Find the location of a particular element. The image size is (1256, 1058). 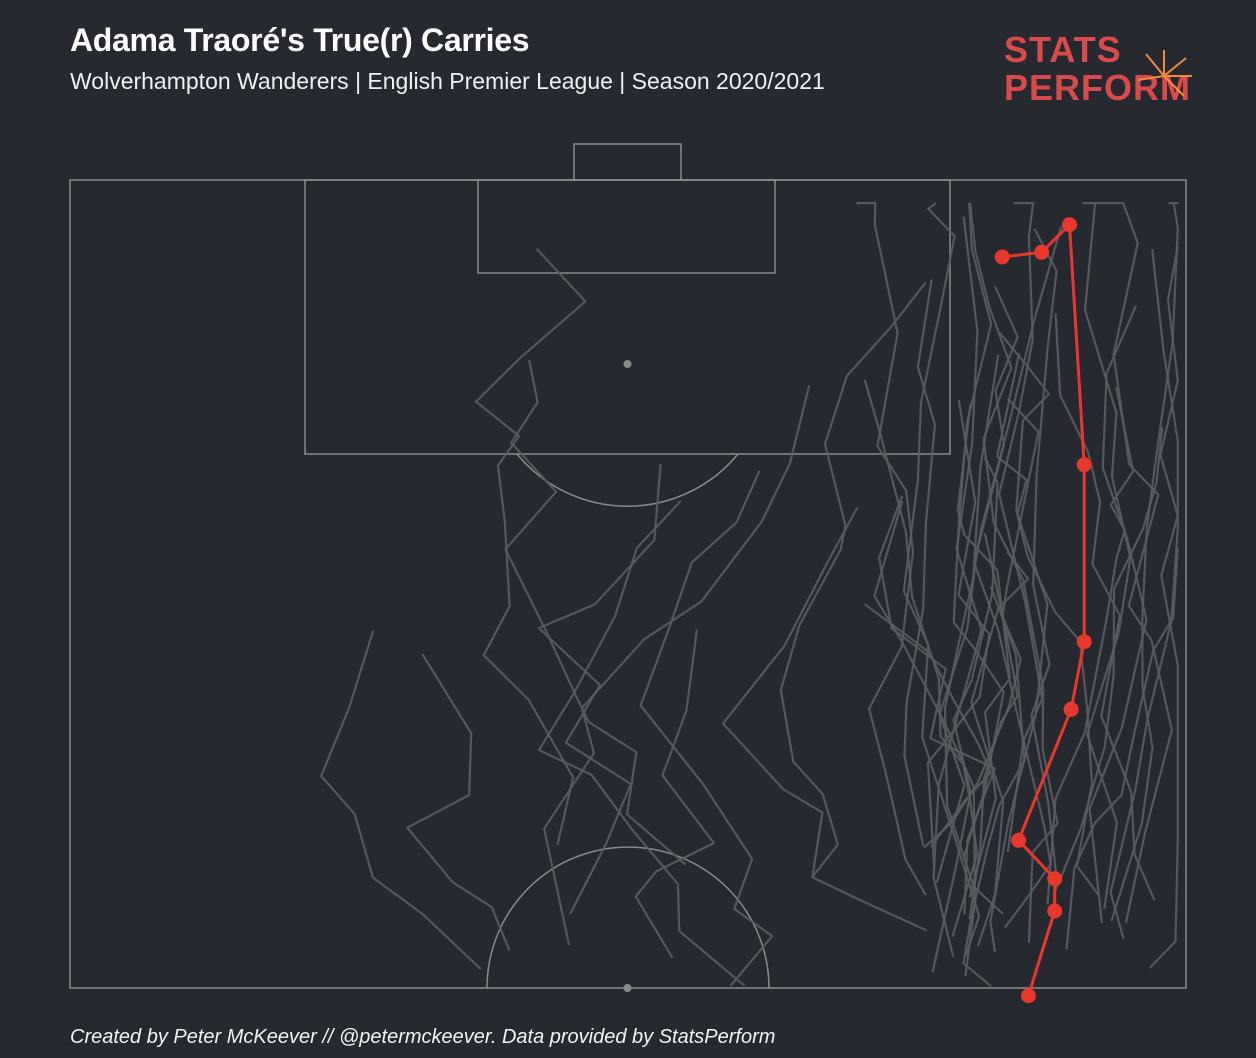

penalty-spot is located at coordinates (627, 364).